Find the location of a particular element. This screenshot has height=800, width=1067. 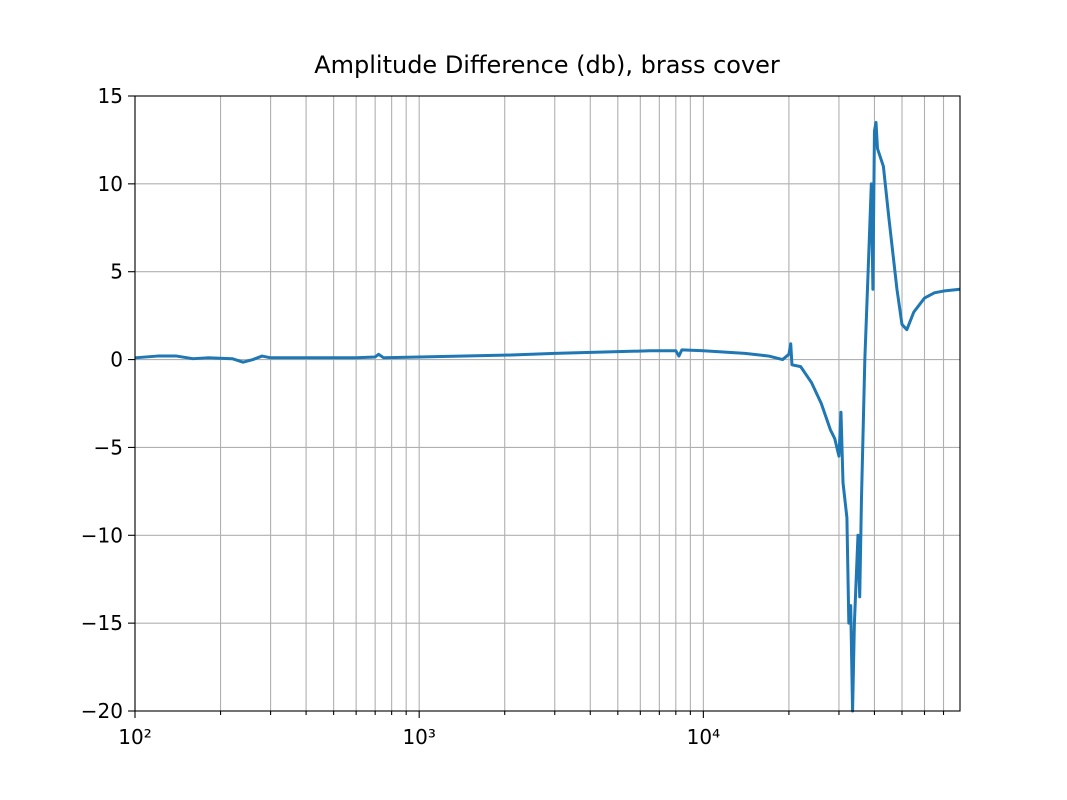

y-tick-label: 15 is located at coordinates (110, 96).